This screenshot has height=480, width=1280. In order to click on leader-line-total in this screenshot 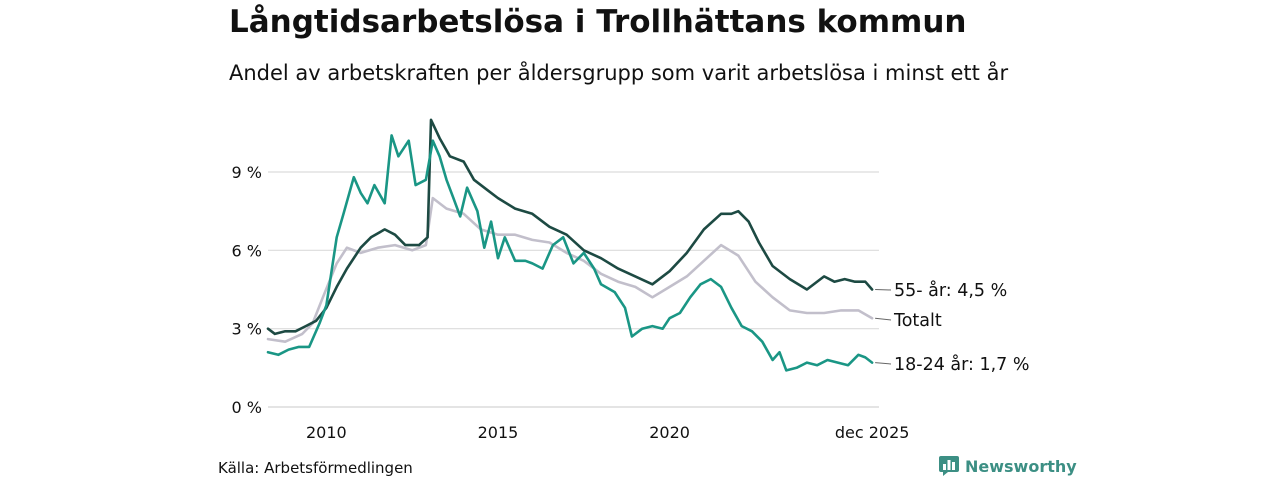, I will do `click(883, 319)`.